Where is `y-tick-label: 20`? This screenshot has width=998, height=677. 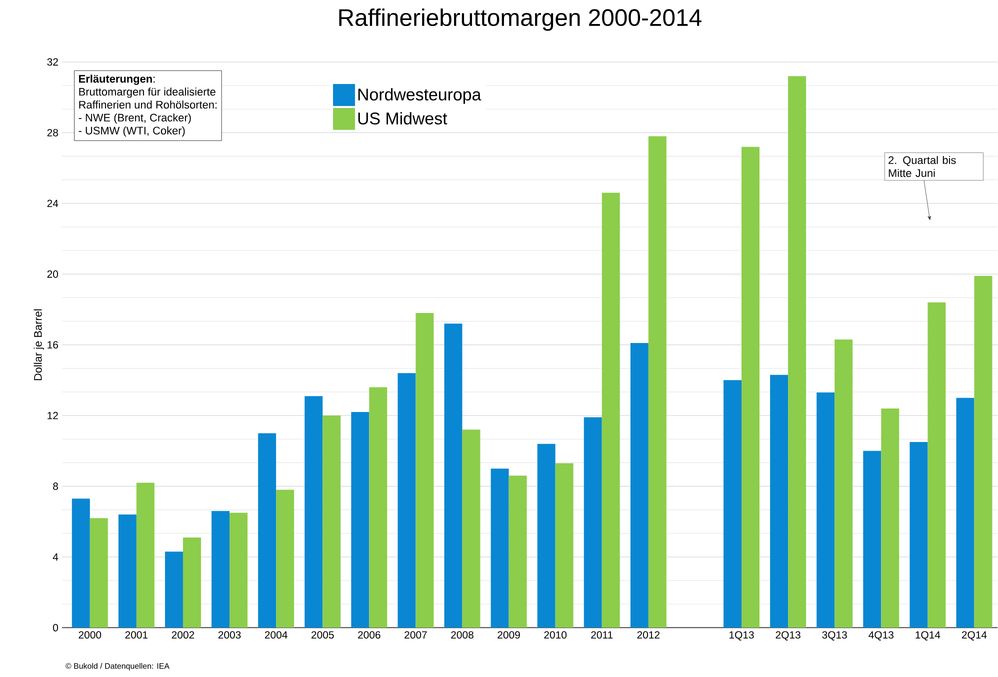 y-tick-label: 20 is located at coordinates (52, 274).